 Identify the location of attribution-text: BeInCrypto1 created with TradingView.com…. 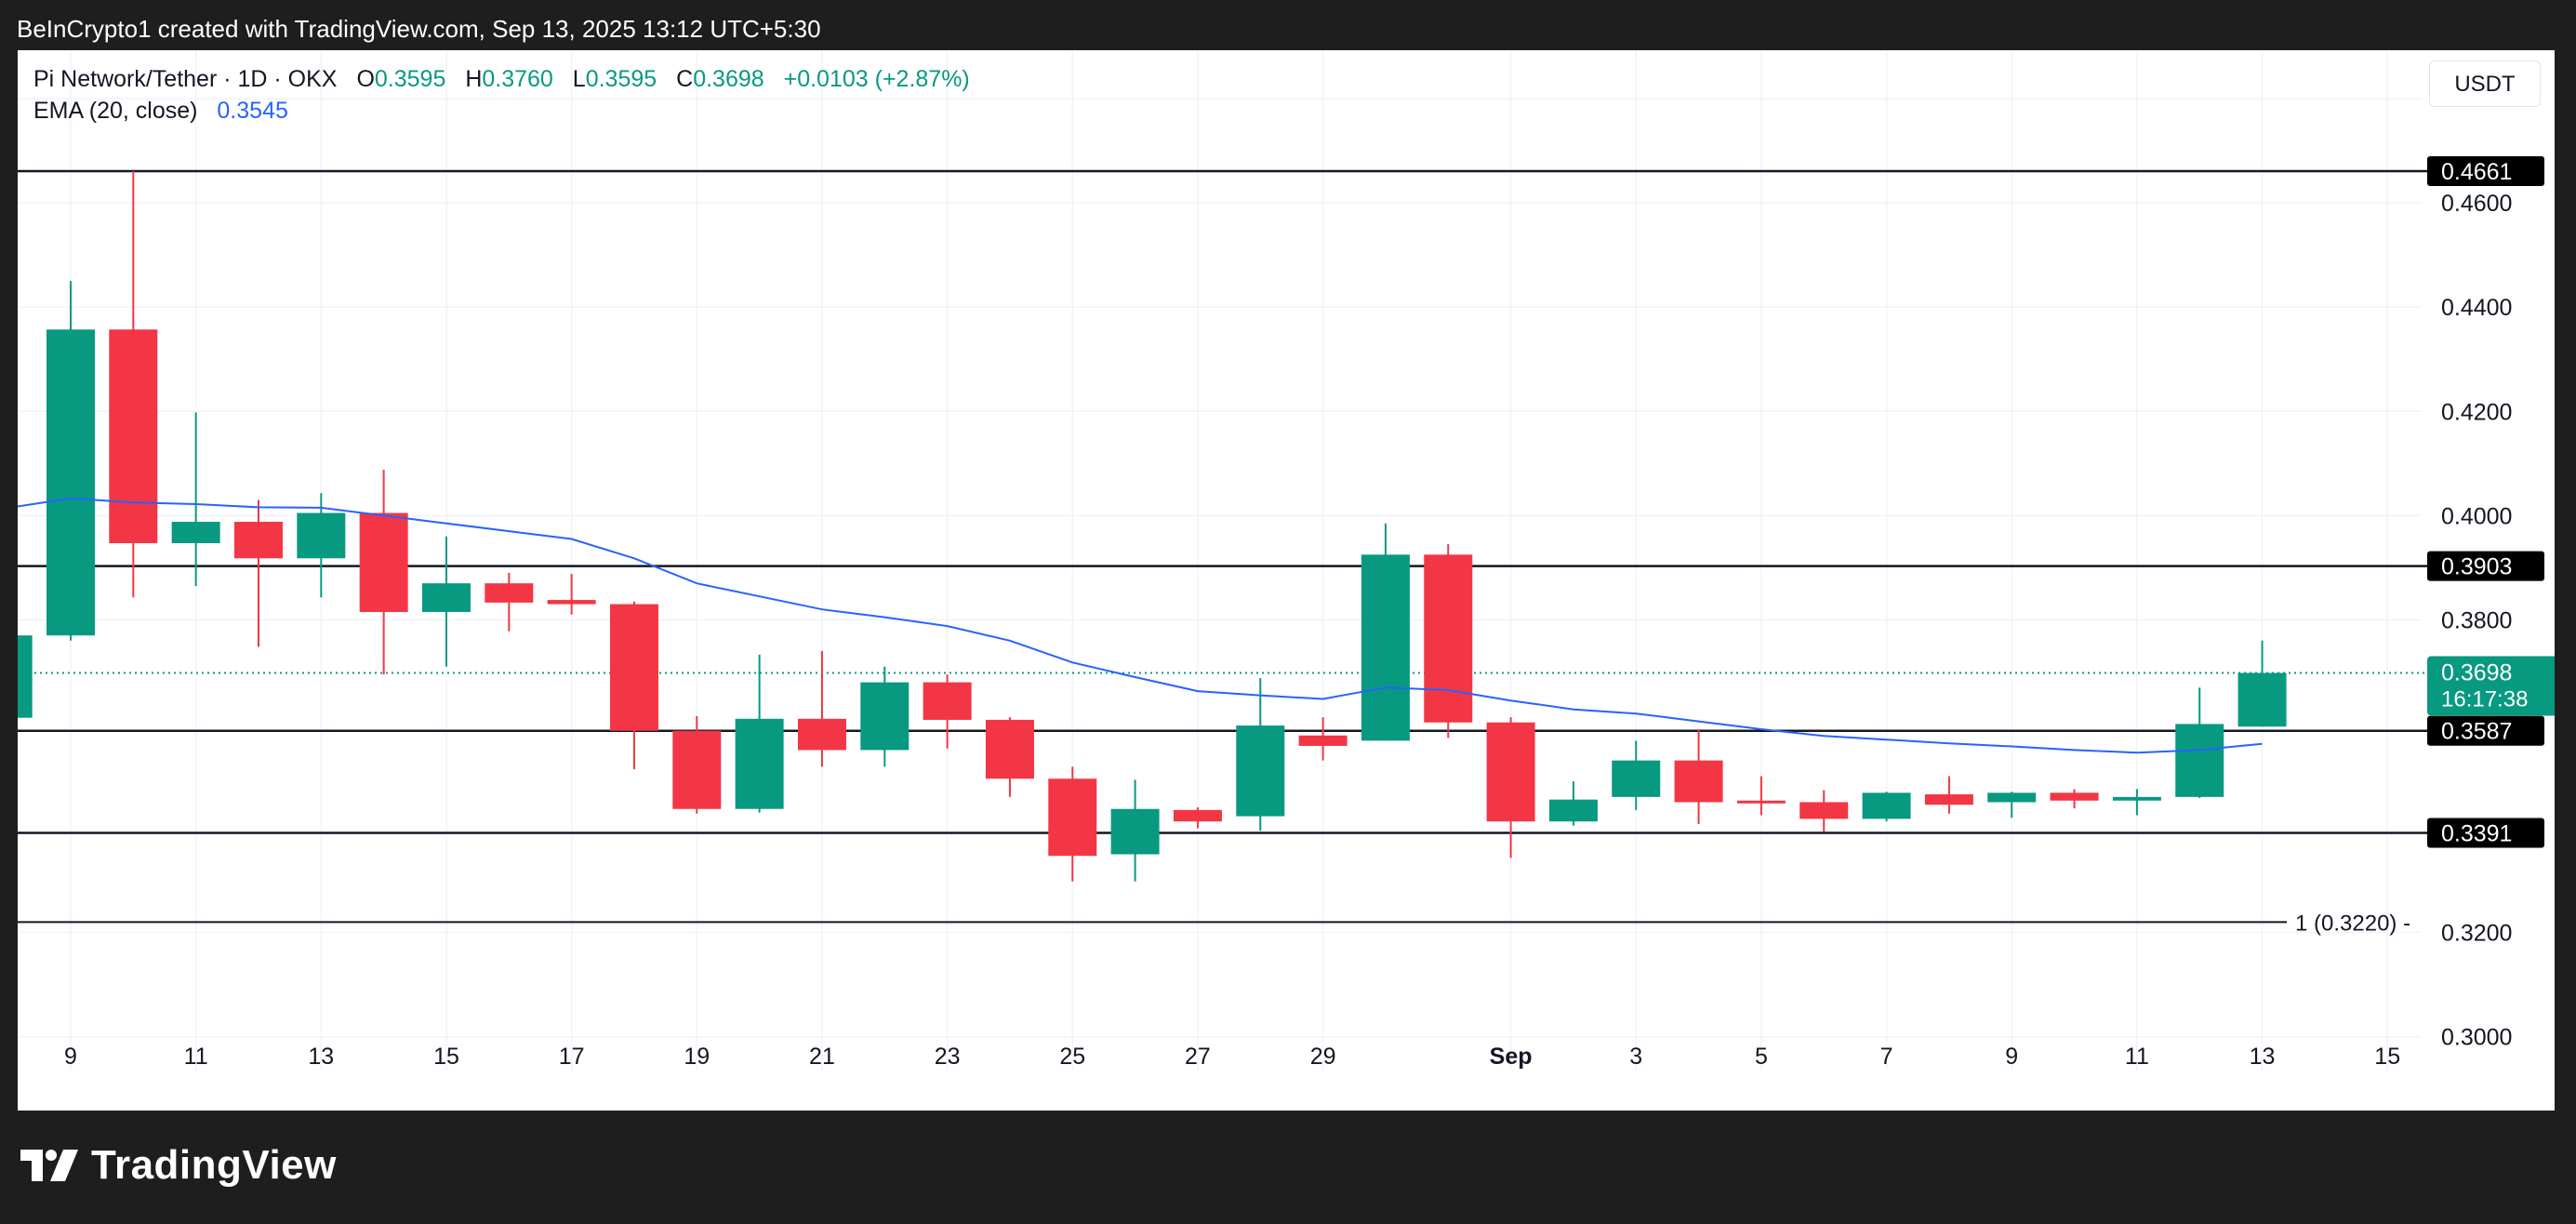
(419, 29).